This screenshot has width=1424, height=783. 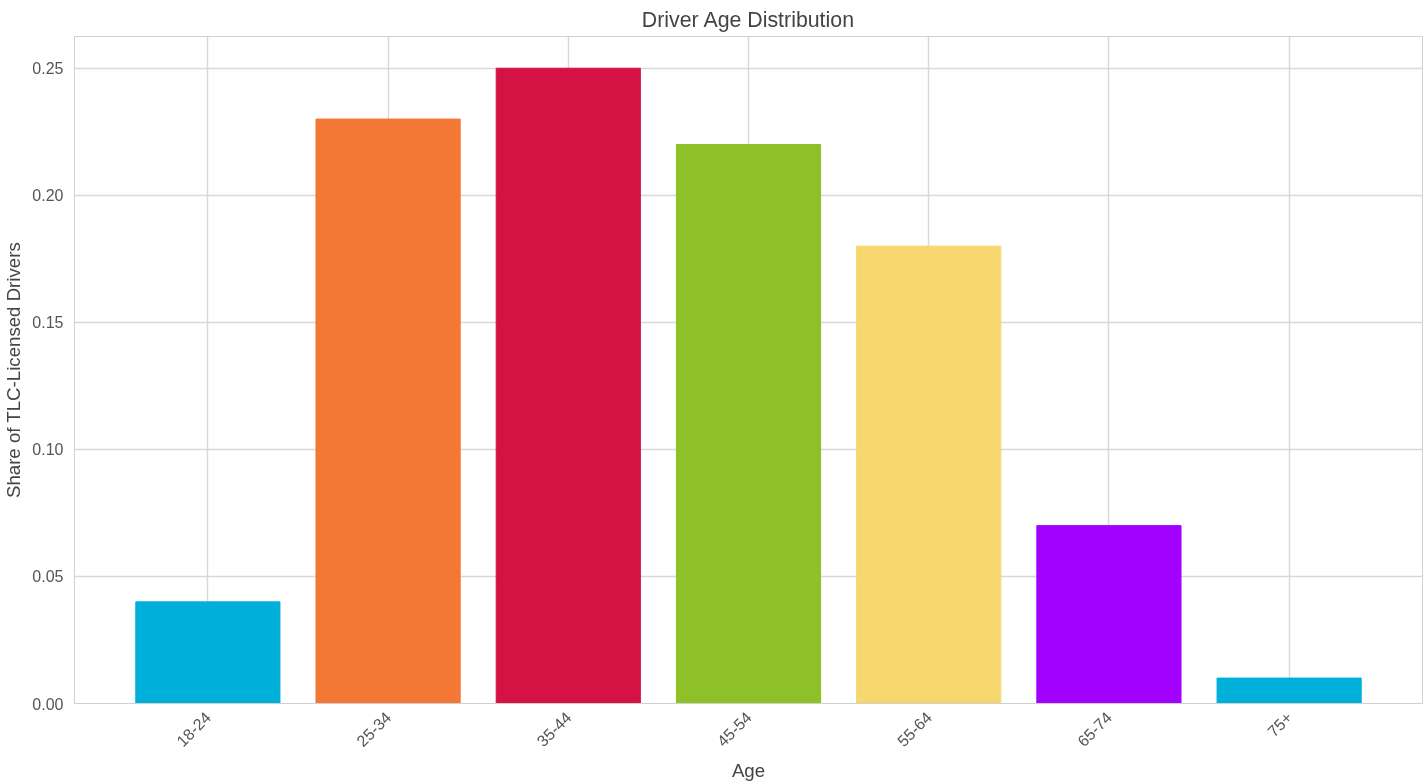 I want to click on y-tick-label: 0.25, so click(x=48, y=69).